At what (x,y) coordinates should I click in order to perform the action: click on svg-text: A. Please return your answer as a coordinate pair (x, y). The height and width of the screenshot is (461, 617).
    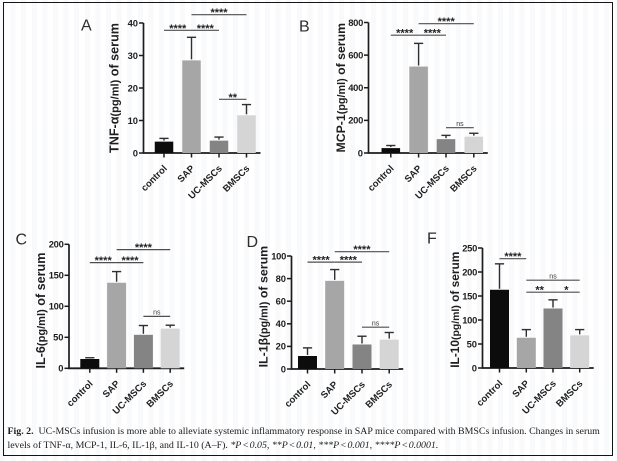
    Looking at the image, I should click on (86, 26).